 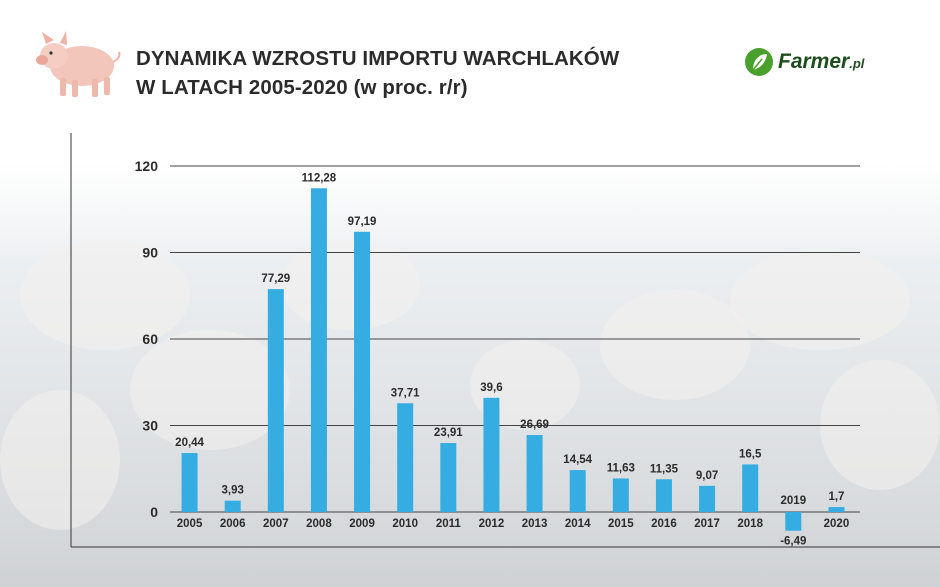 What do you see at coordinates (448, 477) in the screenshot?
I see `bar-2011` at bounding box center [448, 477].